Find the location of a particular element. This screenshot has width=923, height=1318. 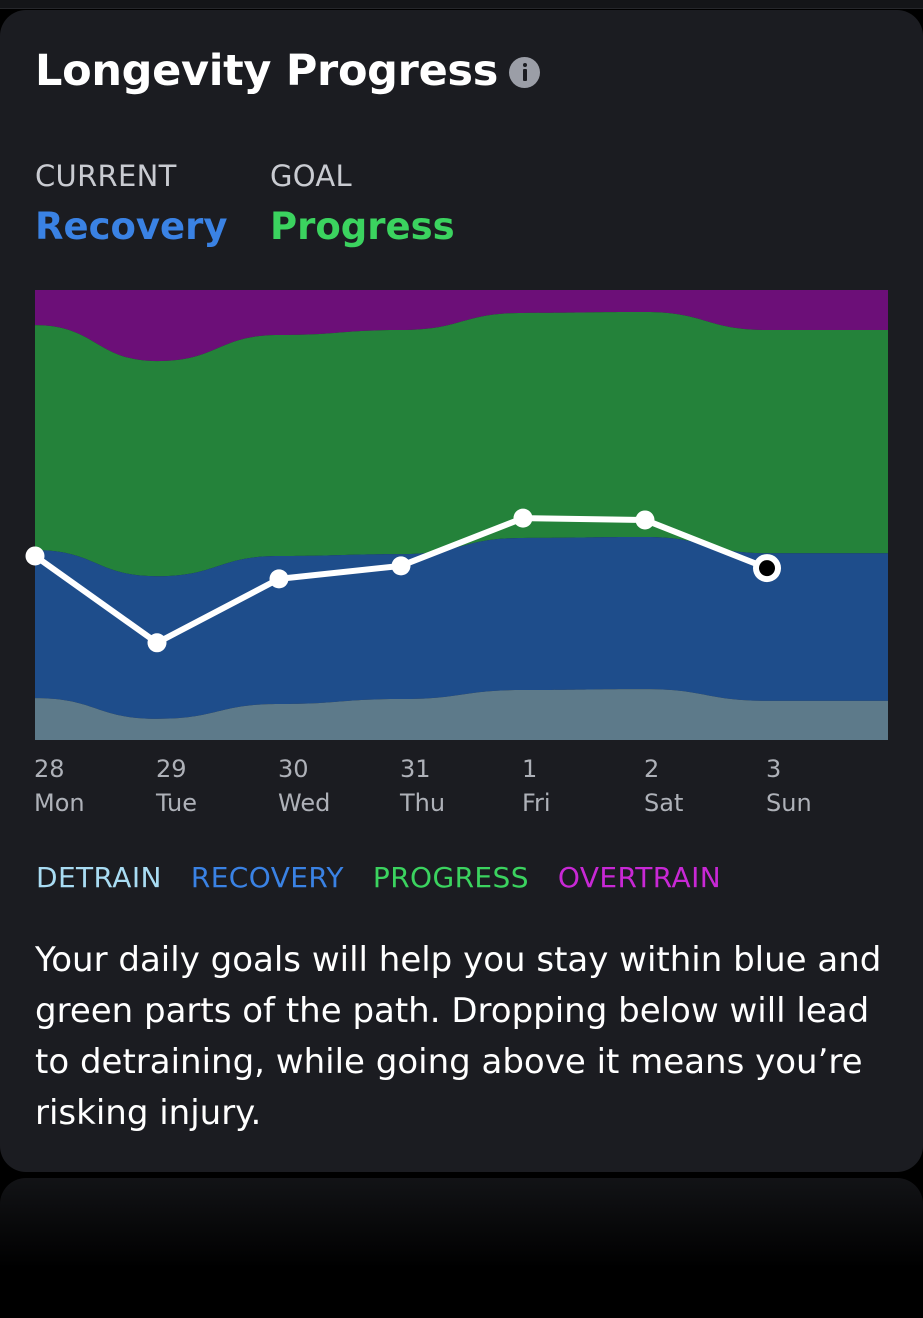

x-tick-weekday: Fri is located at coordinates (536, 803).